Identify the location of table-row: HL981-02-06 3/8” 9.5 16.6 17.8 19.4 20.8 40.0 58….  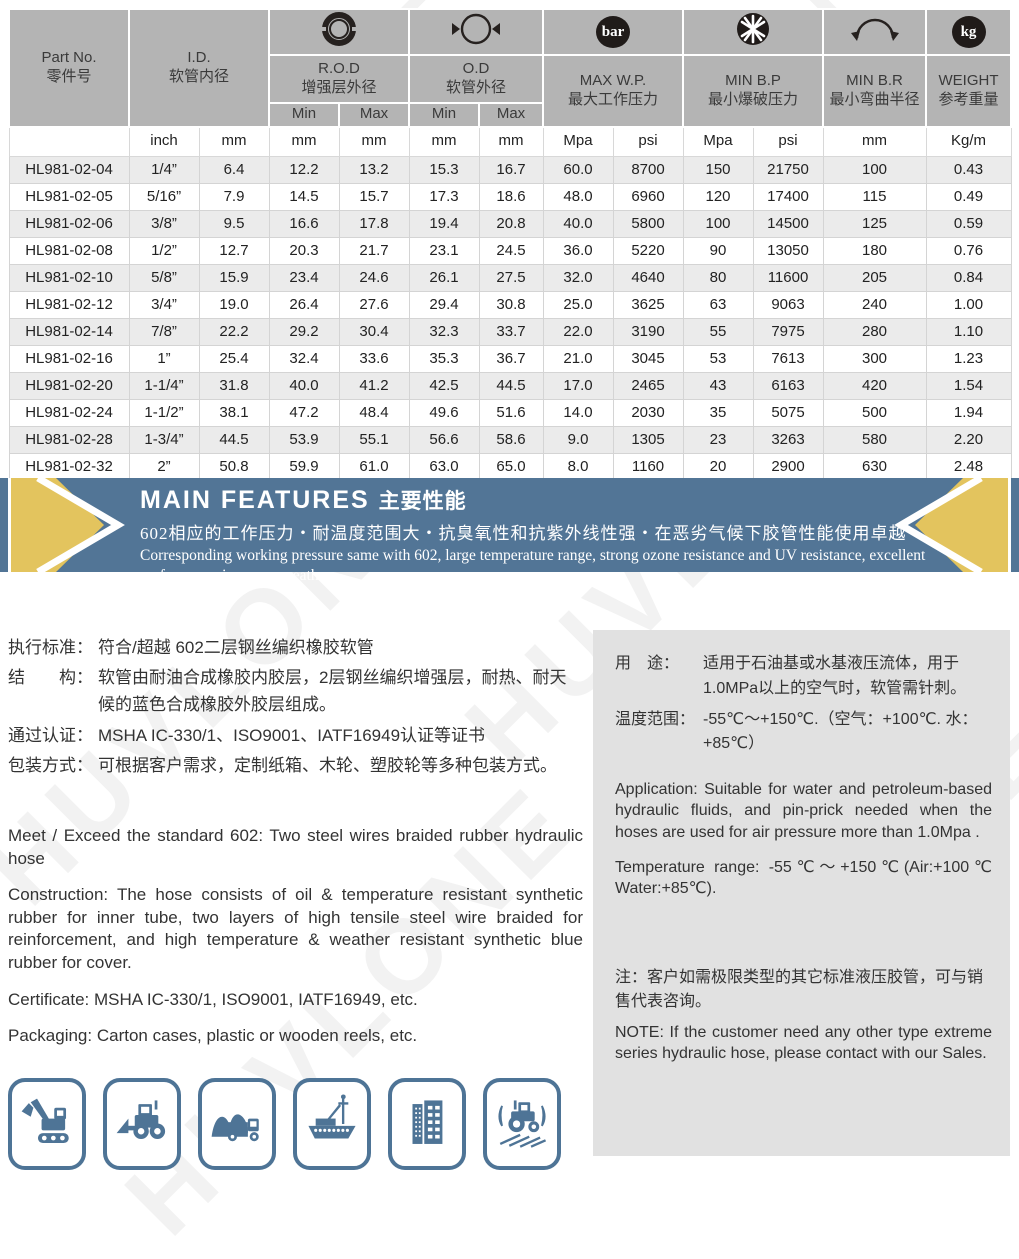
(510, 223).